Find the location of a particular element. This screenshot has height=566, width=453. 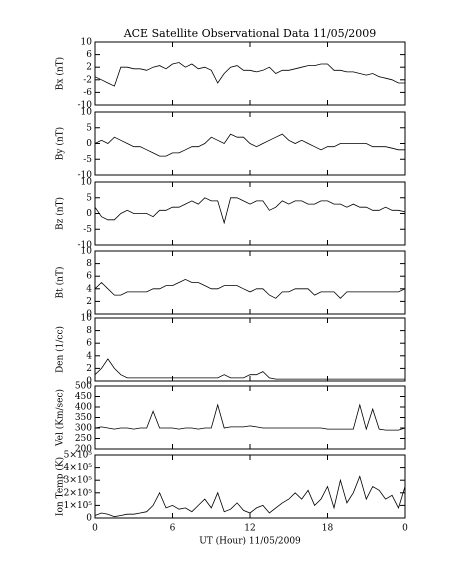

x-tick-label: 12 is located at coordinates (249, 529).